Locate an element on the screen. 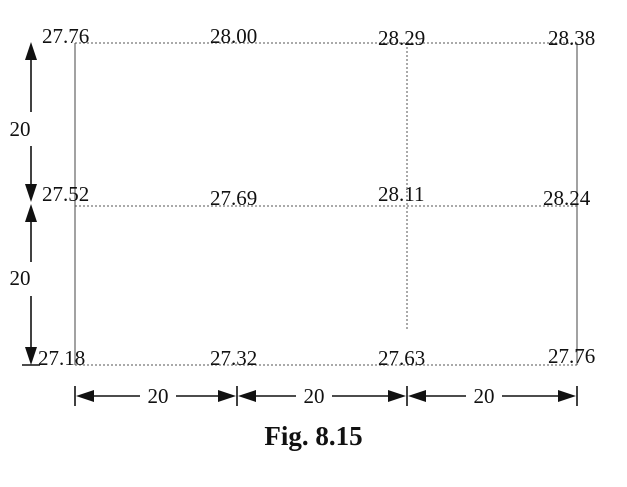 The height and width of the screenshot is (487, 627). horizontal-dimension-2: 20 is located at coordinates (322, 396).